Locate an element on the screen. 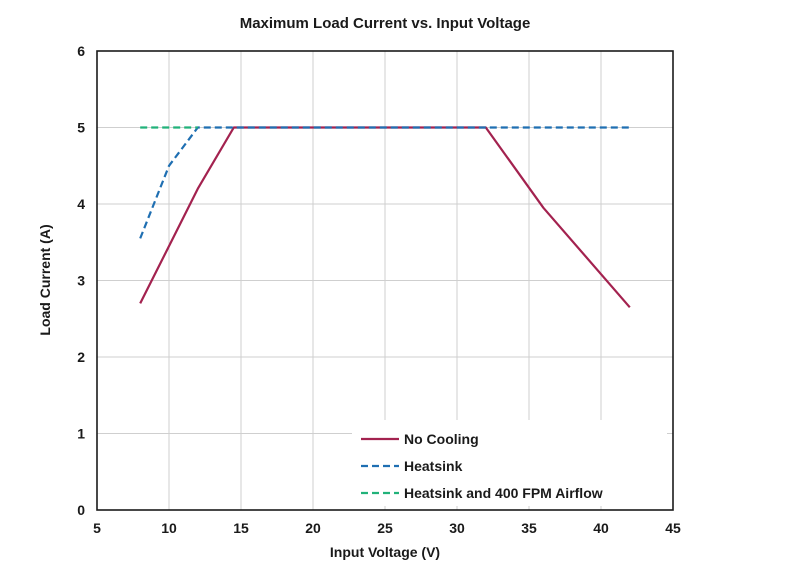  y-tick-label: 1 is located at coordinates (81, 434).